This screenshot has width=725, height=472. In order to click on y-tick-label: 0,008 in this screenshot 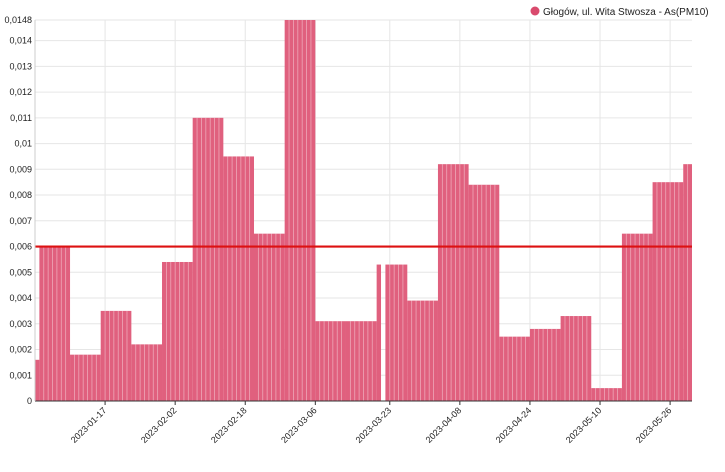, I will do `click(20, 195)`.